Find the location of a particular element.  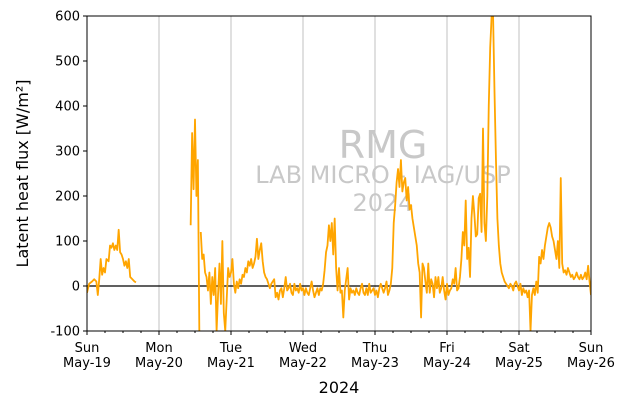

x-tick-date: May-26 is located at coordinates (591, 363).